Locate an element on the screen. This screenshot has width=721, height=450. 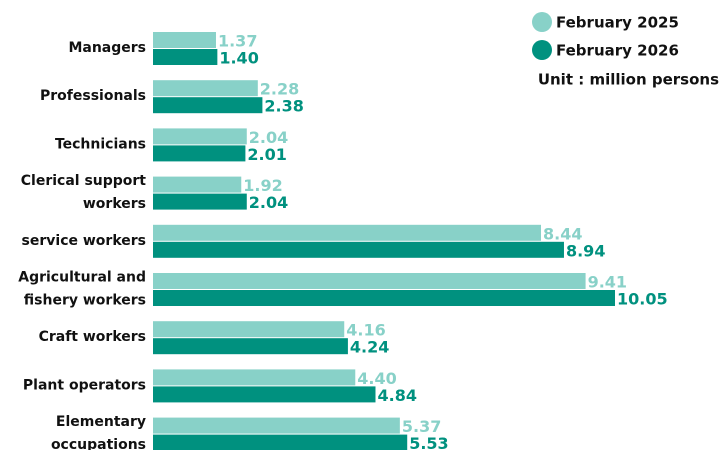
unit-note: Unit : million persons is located at coordinates (628, 80).